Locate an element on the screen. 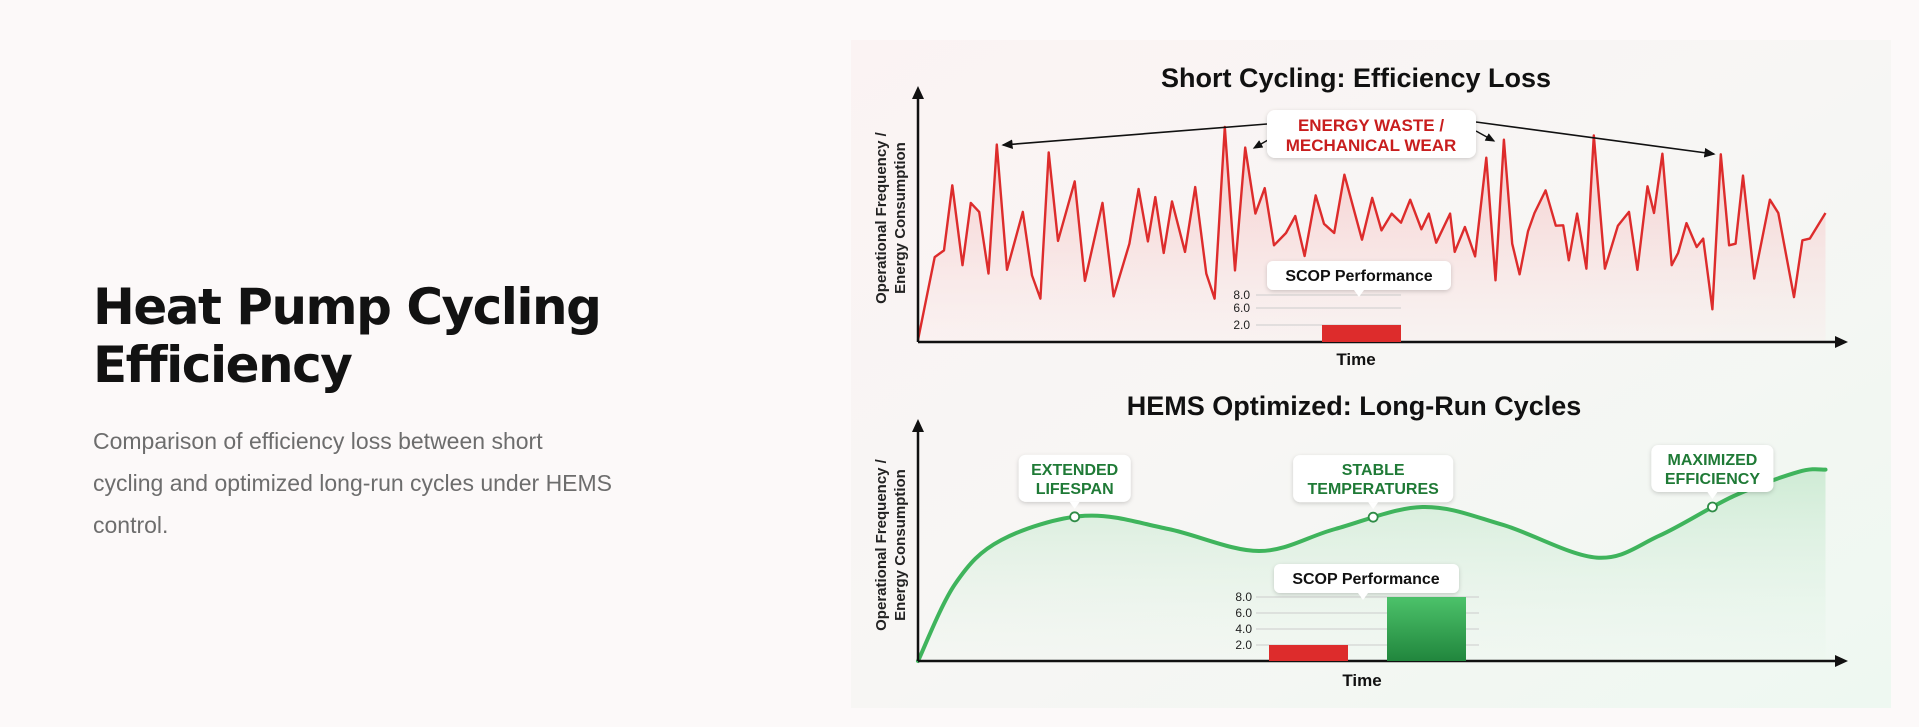 This screenshot has width=1919, height=727. annotation-text: TEMPERATURES is located at coordinates (1374, 489).